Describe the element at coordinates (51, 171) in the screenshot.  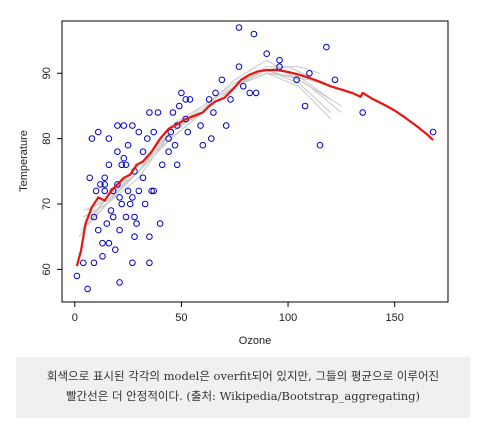
I see `y-axis: 60 70 80 90` at that location.